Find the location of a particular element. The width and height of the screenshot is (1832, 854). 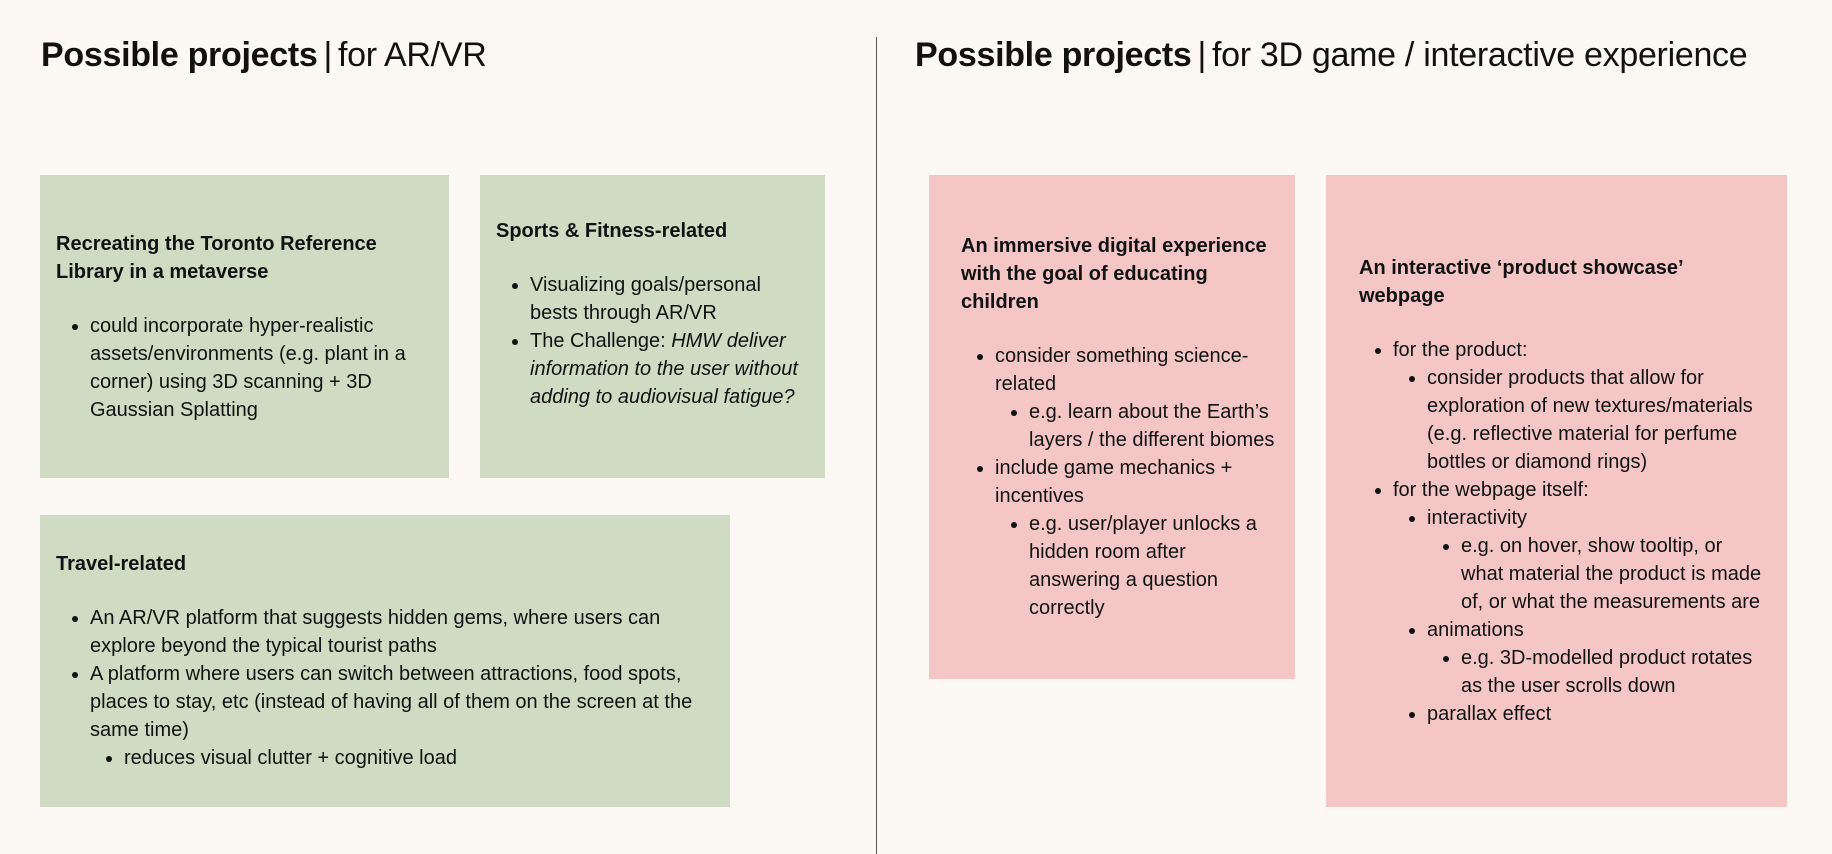

list-item-text: include game mechanics + incentives is located at coordinates (1114, 482).